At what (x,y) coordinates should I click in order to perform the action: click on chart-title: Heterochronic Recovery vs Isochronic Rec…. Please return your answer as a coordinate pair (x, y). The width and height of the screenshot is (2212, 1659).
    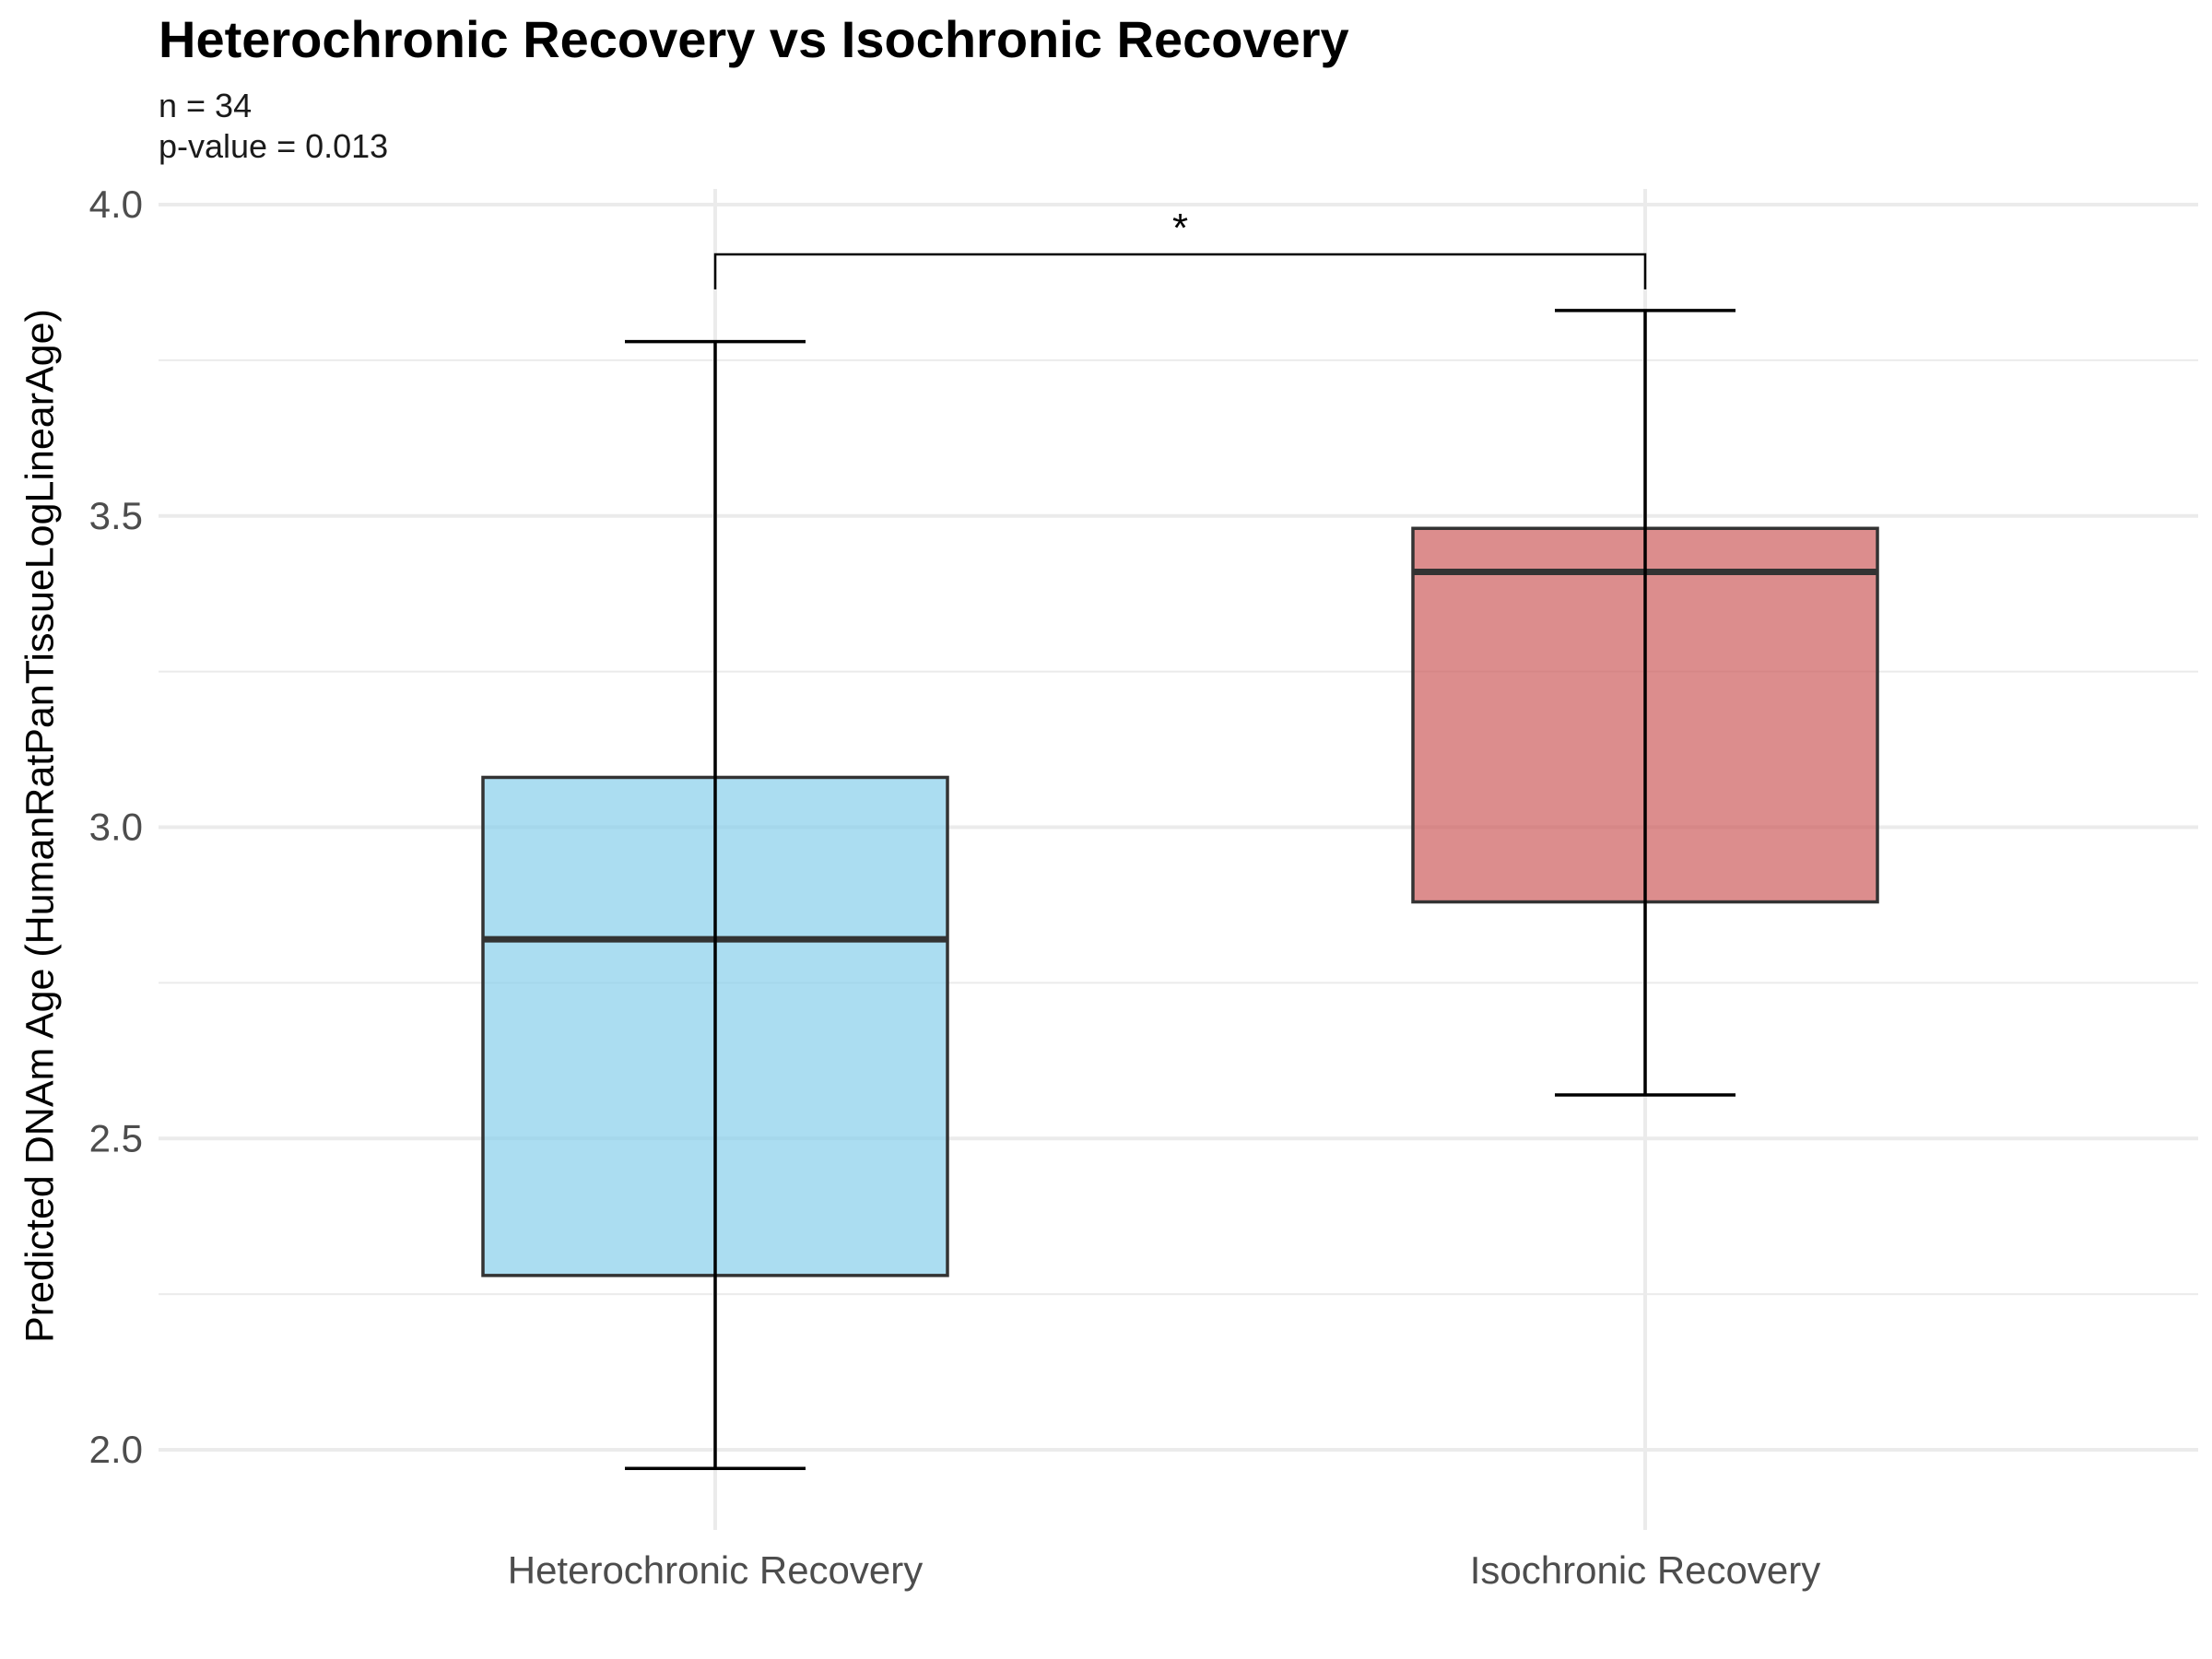
    Looking at the image, I should click on (754, 39).